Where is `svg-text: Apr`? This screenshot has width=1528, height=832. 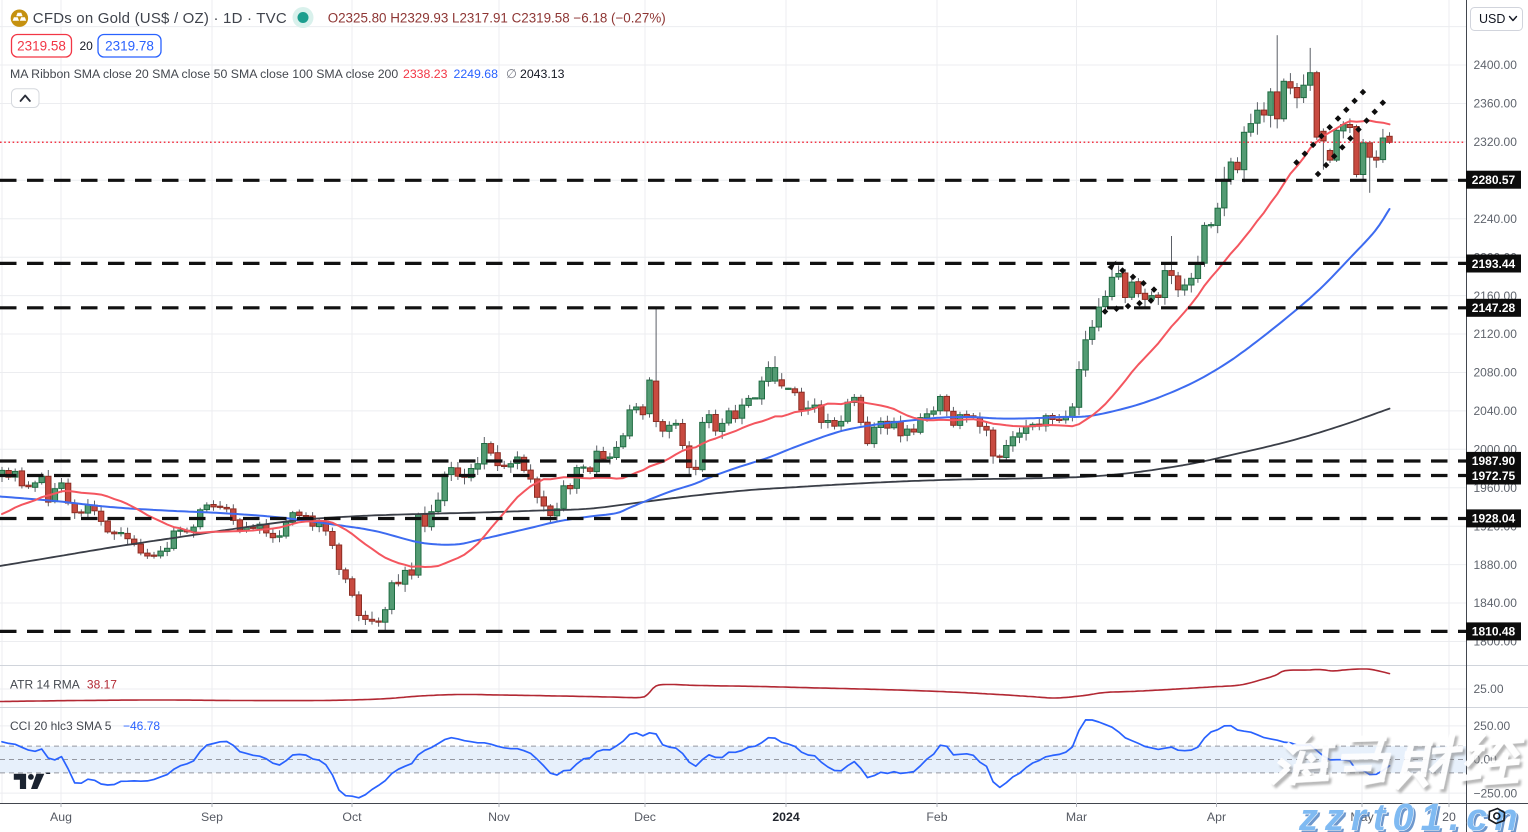 svg-text: Apr is located at coordinates (1216, 817).